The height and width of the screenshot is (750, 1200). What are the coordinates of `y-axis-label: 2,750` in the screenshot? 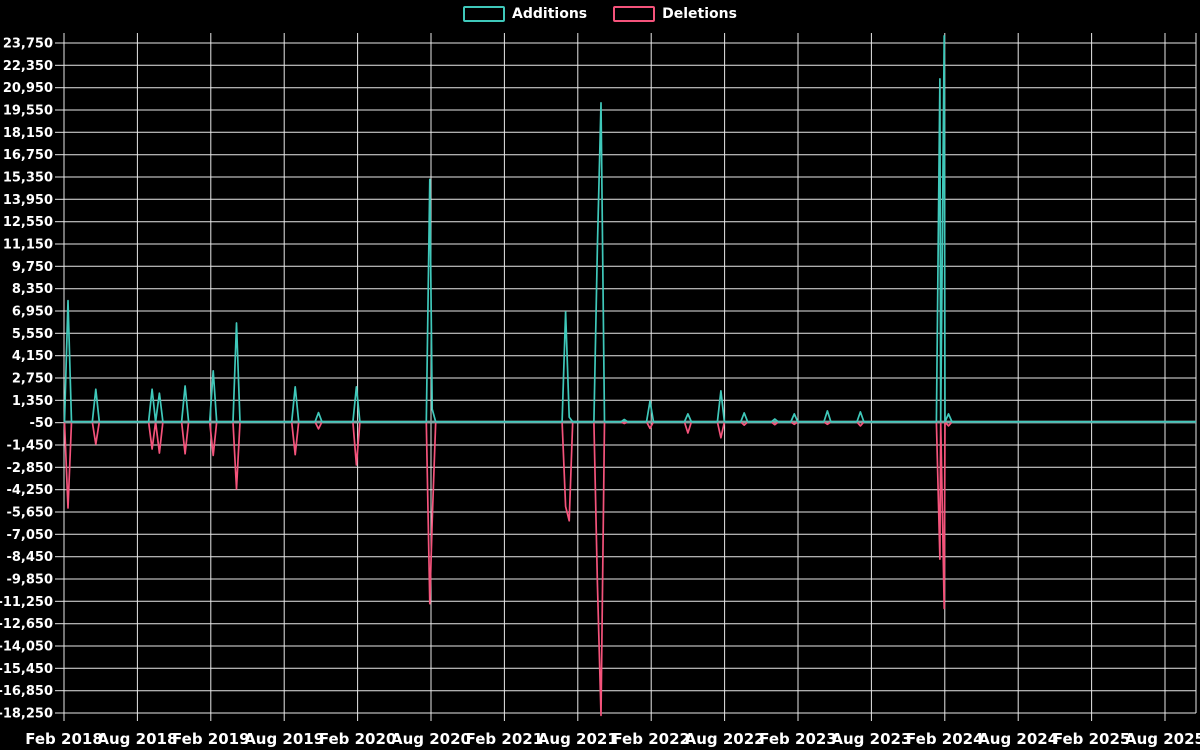 It's located at (32, 379).